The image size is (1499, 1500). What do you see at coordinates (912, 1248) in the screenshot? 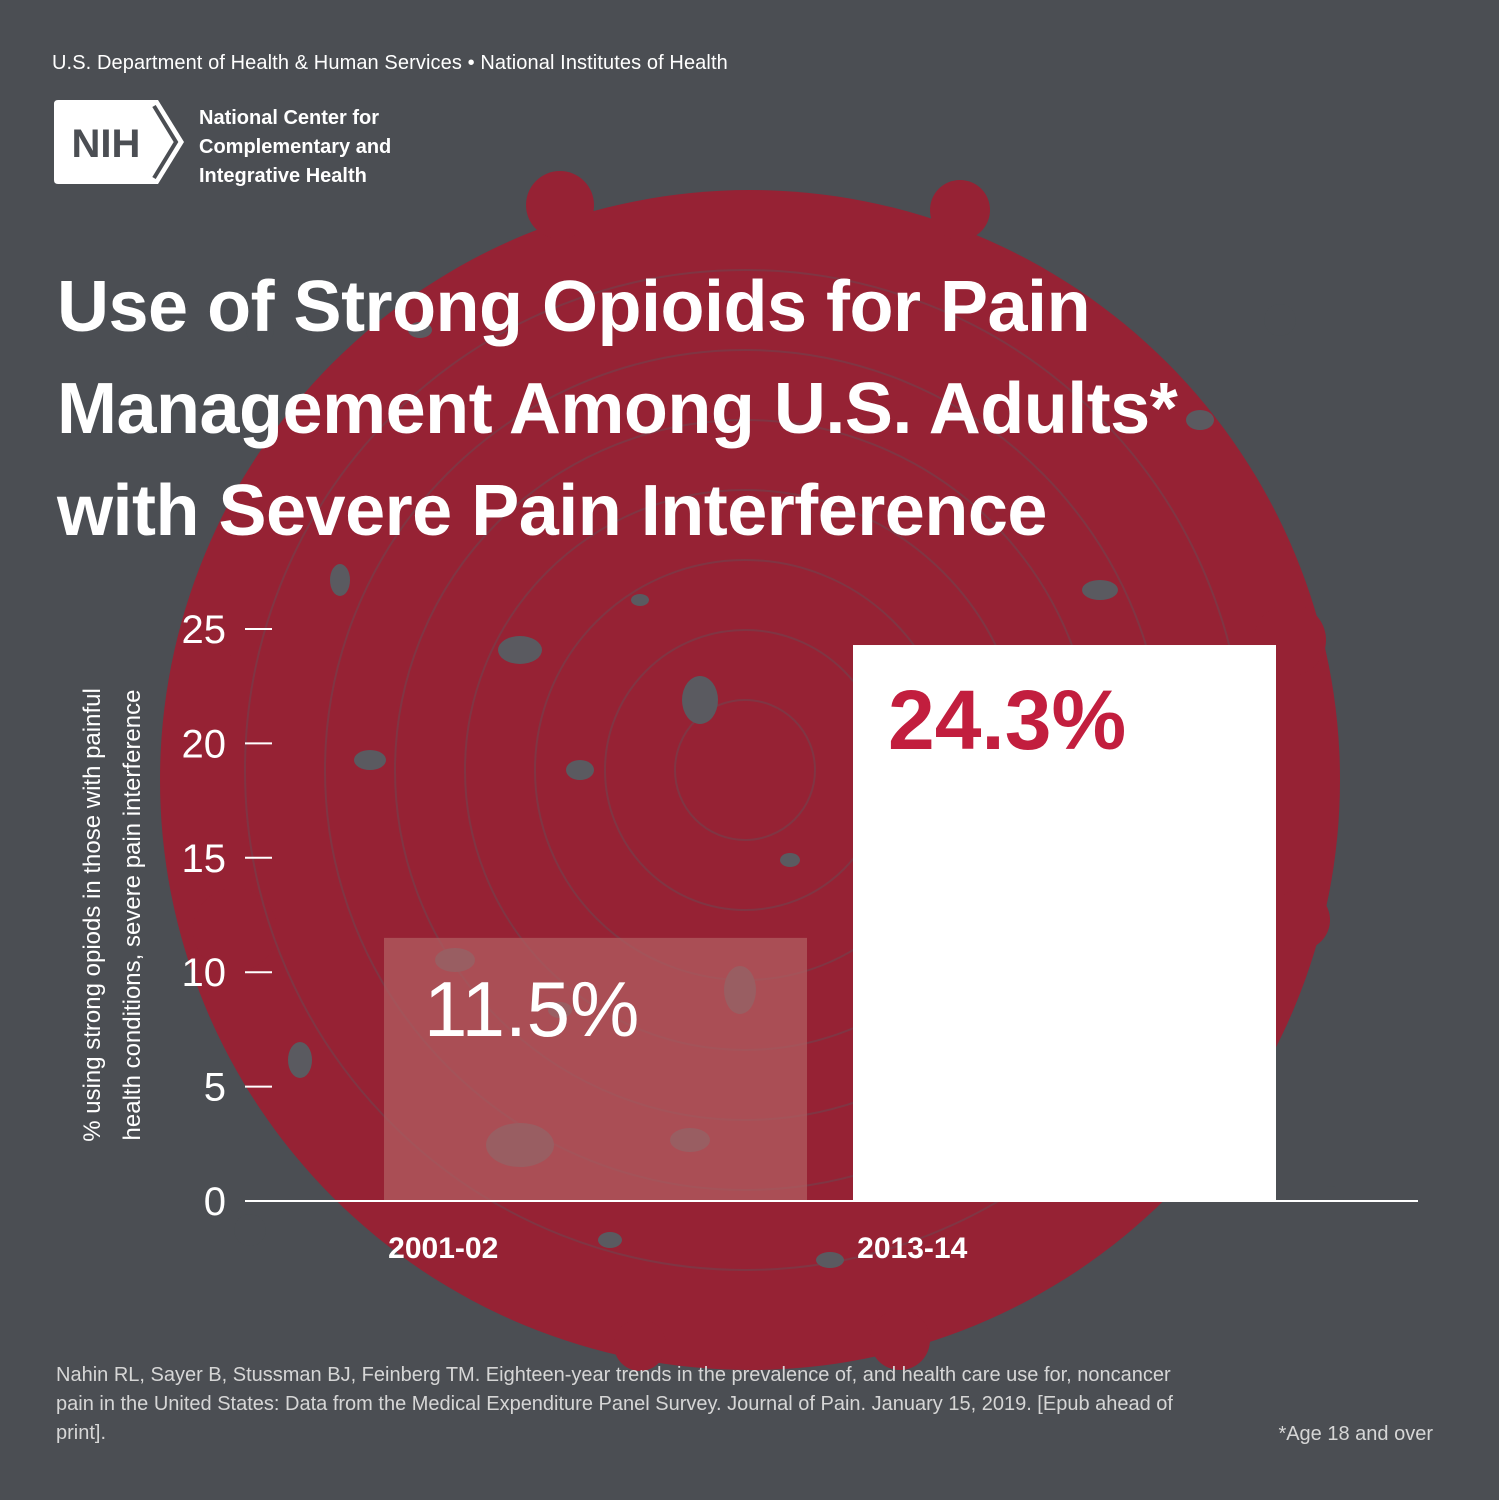
I see `x-tick-label: 2013-14` at bounding box center [912, 1248].